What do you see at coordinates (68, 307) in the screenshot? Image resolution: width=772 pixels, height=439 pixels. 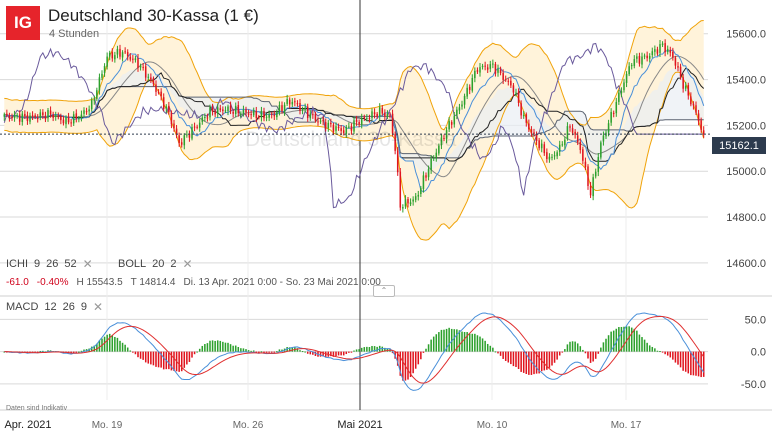 I see `macd-param-2: 26` at bounding box center [68, 307].